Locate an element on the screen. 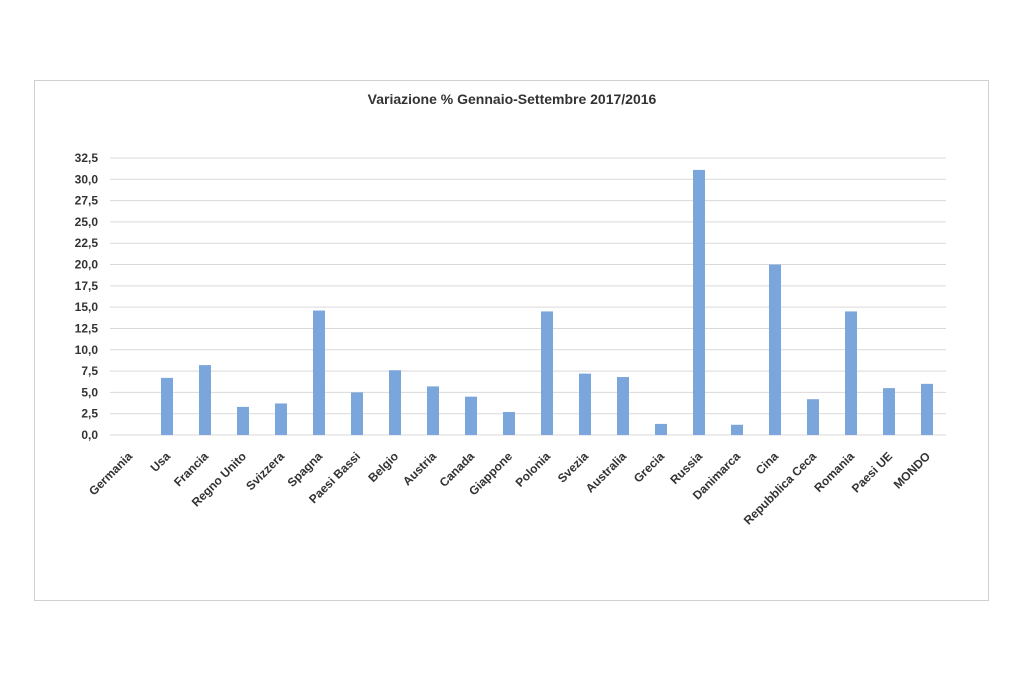 This screenshot has height=683, width=1024. bar-austria is located at coordinates (433, 410).